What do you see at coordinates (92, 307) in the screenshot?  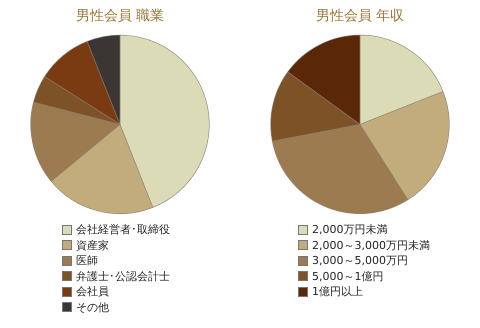 I see `legend-label: その他` at bounding box center [92, 307].